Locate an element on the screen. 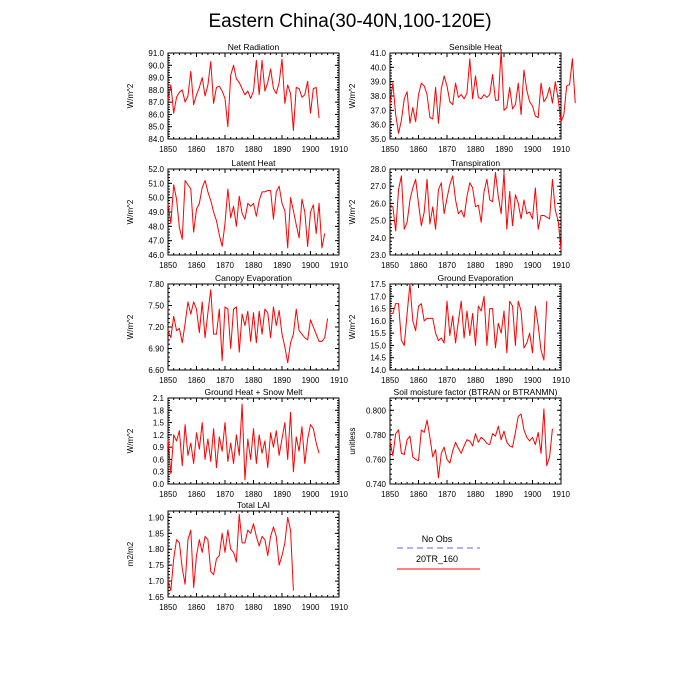  y-tick-label: 85.0 is located at coordinates (156, 127).